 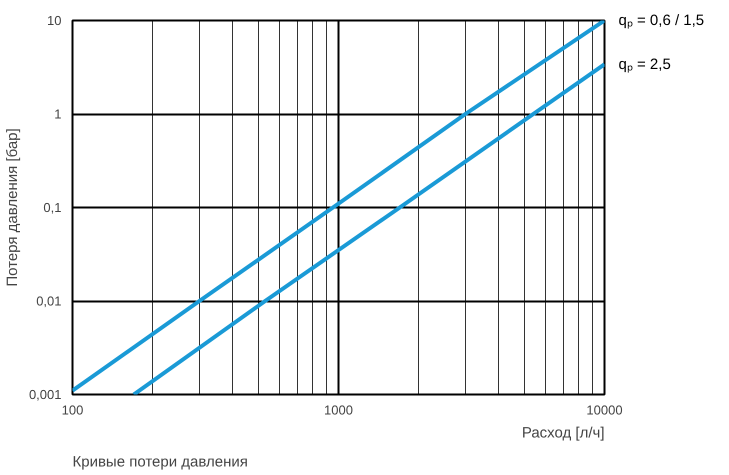 What do you see at coordinates (58, 114) in the screenshot?
I see `y-tick-label: 1` at bounding box center [58, 114].